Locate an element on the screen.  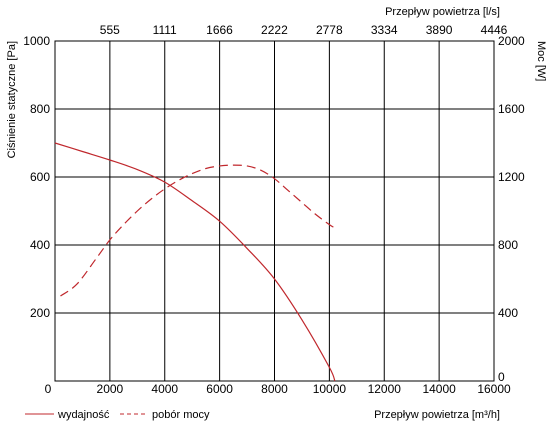
y-left-tick-label: 200 is located at coordinates (40, 313).